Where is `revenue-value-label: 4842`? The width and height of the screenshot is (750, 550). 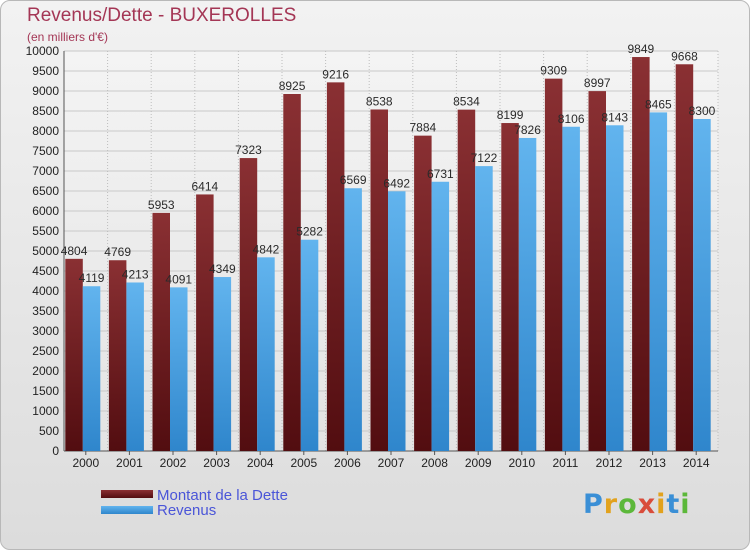 revenue-value-label: 4842 is located at coordinates (266, 249).